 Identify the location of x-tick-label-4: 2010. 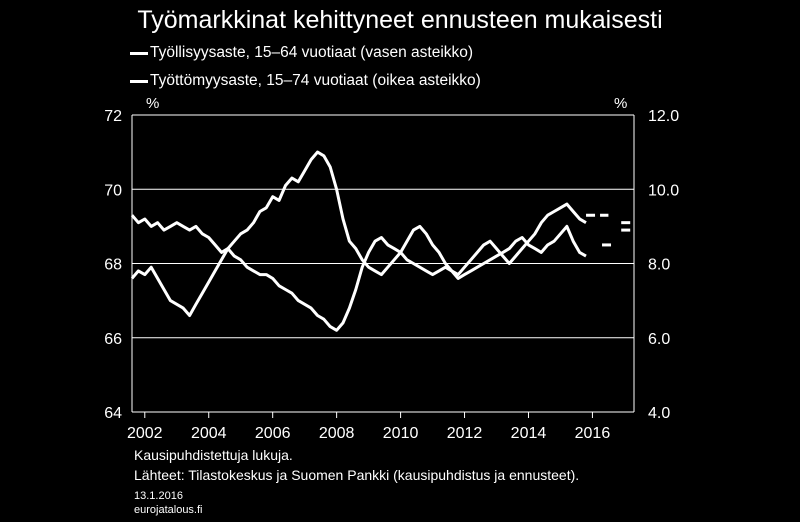
(401, 433).